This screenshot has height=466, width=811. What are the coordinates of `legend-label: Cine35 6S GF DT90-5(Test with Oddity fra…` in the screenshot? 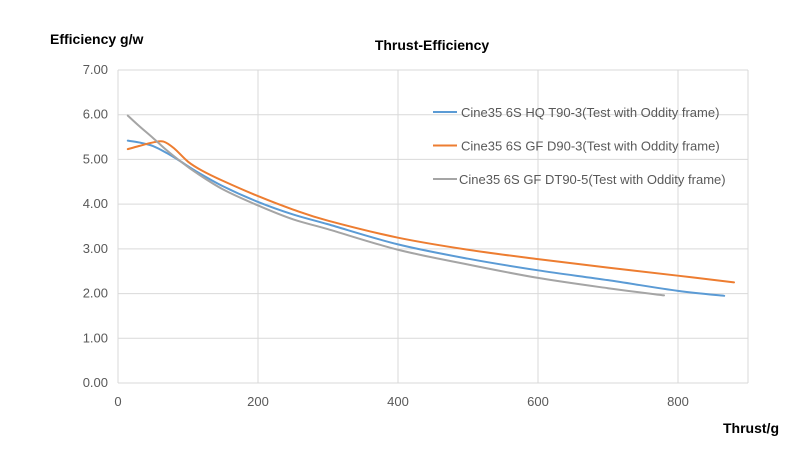 It's located at (592, 179).